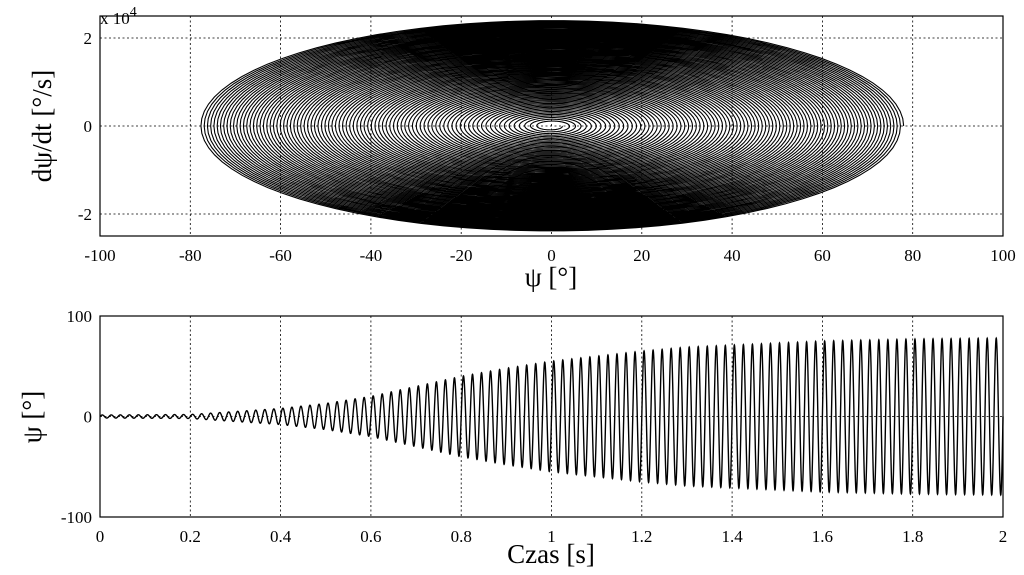  Describe the element at coordinates (551, 554) in the screenshot. I see `time-plot-x-axis-label: Czas [s]` at that location.